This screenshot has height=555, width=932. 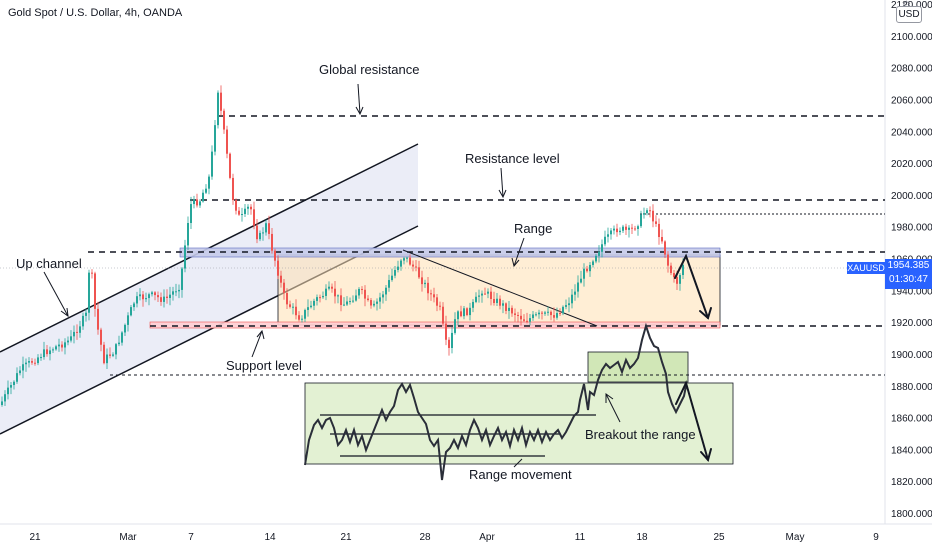 What do you see at coordinates (911, 164) in the screenshot?
I see `price-tick-label: 2020.000` at bounding box center [911, 164].